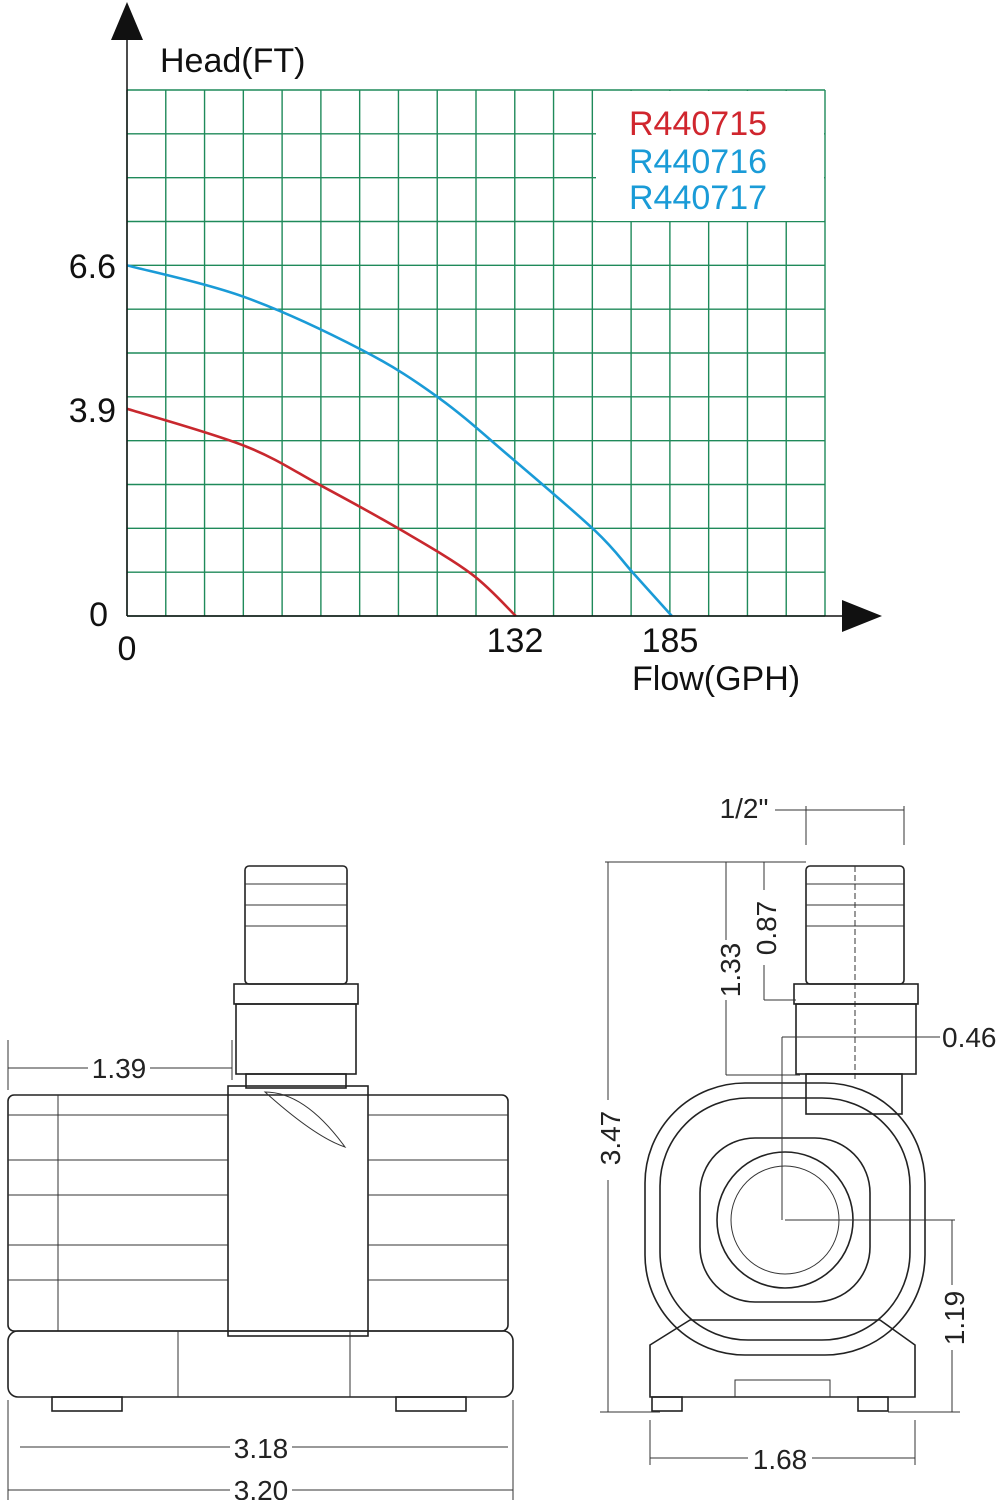  What do you see at coordinates (610, 1138) in the screenshot?
I see `dim-label-3-47: 3.47` at bounding box center [610, 1138].